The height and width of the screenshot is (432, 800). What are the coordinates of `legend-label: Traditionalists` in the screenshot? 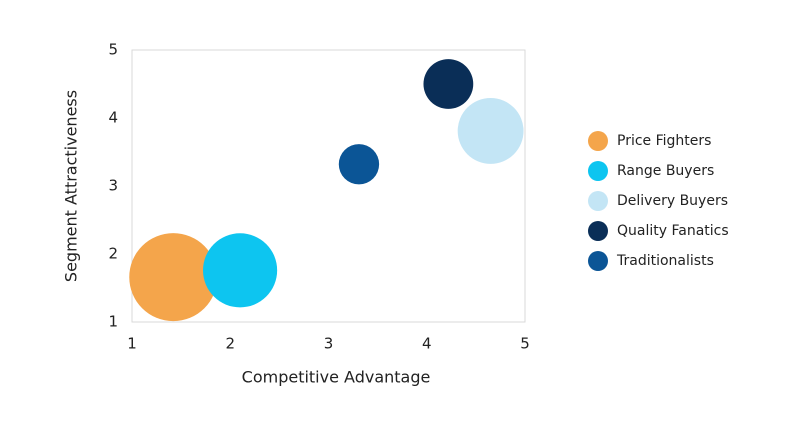 It's located at (665, 261).